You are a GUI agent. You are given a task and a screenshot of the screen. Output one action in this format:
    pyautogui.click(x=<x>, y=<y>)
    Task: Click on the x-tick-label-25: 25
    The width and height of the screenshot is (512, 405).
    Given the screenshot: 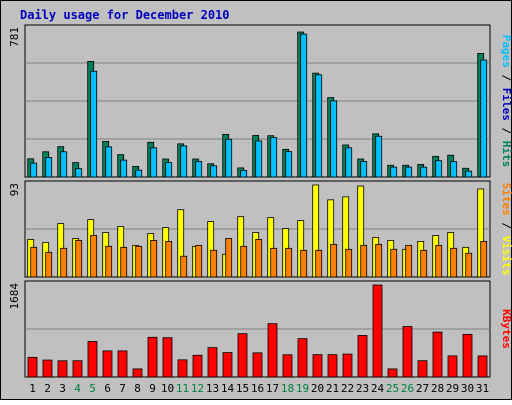 What is the action you would take?
    pyautogui.click(x=392, y=388)
    